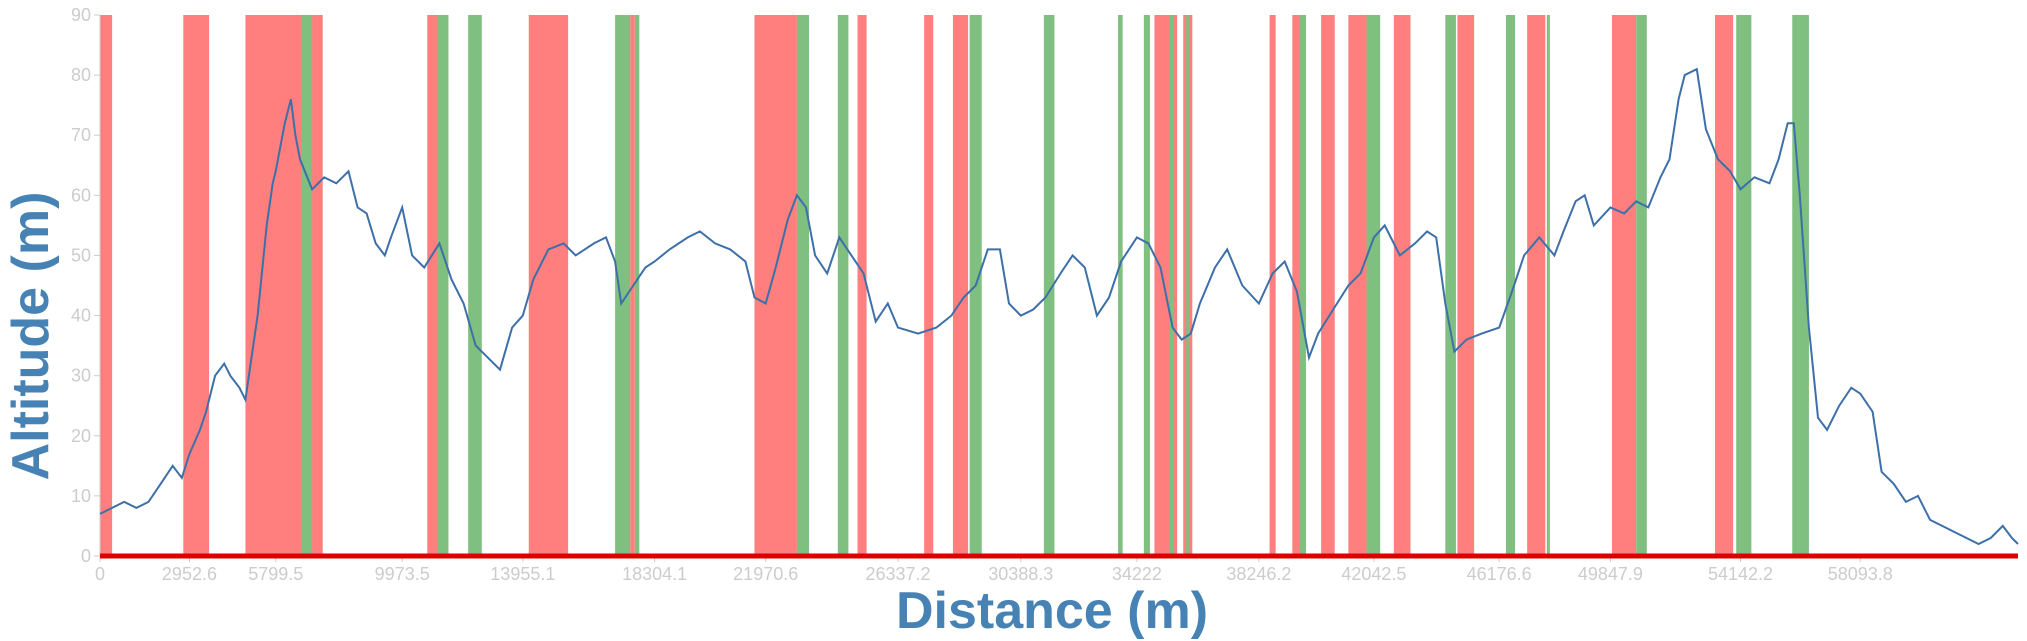 The image size is (2027, 641). Describe the element at coordinates (897, 574) in the screenshot. I see `x-tick-label: 26337.2` at that location.